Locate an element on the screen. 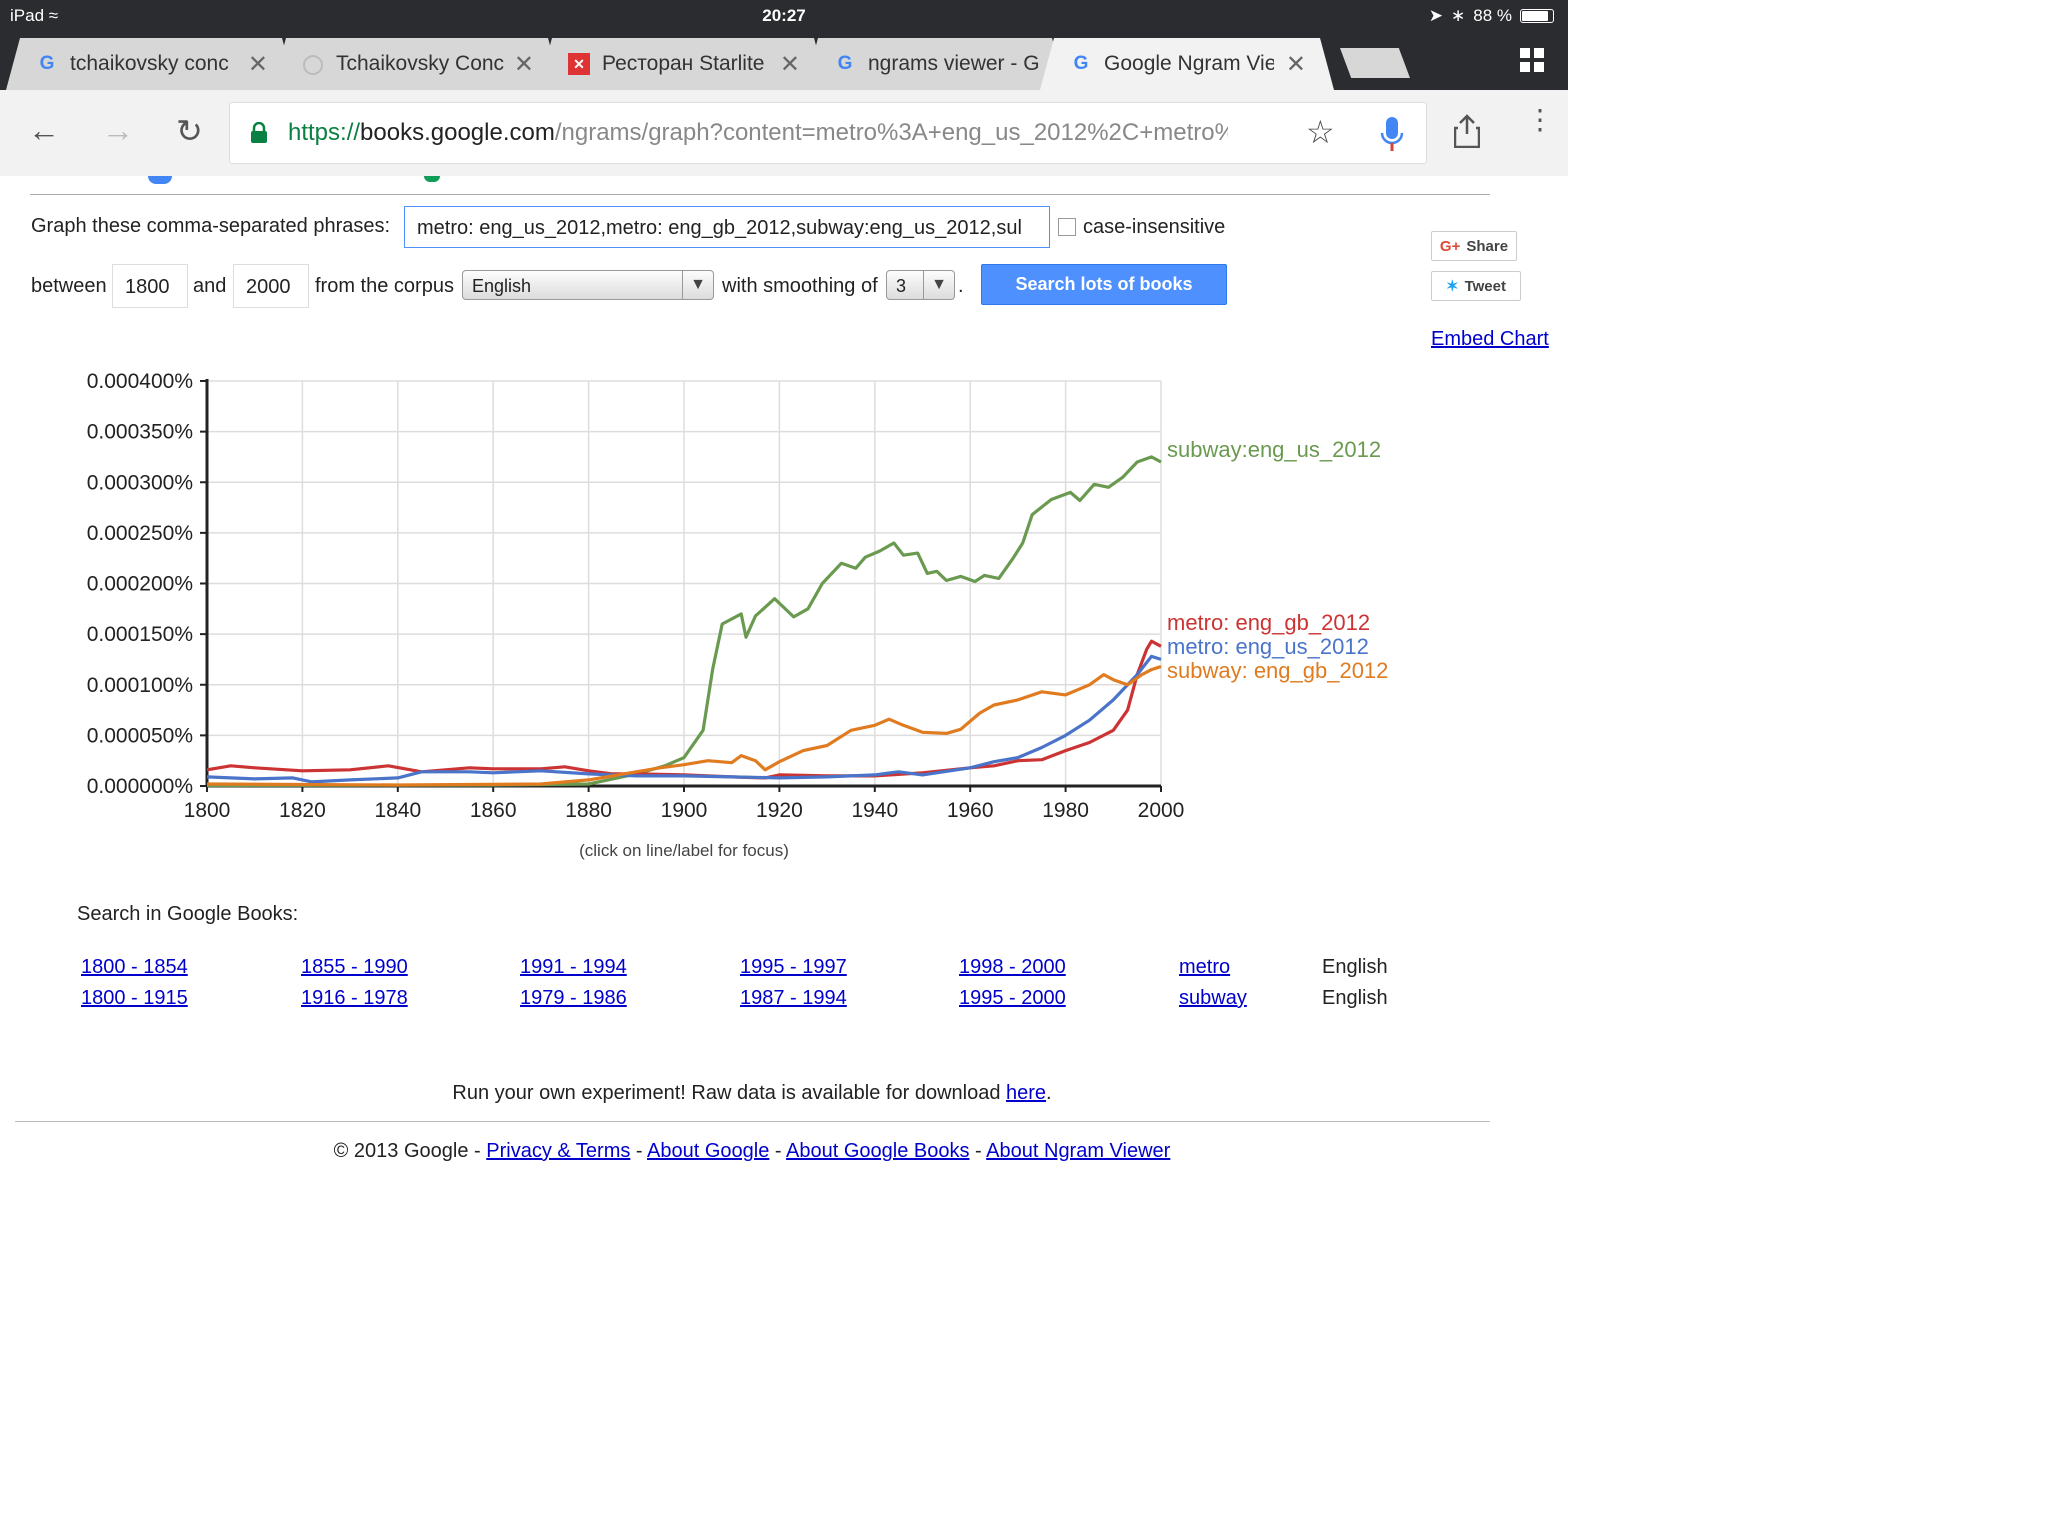 The image size is (2048, 1536). tab-title: Google Ngram Vie is located at coordinates (1189, 63).